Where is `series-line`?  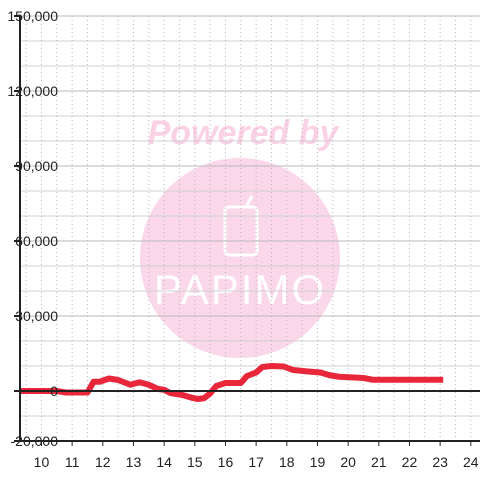
series-line is located at coordinates (232, 382).